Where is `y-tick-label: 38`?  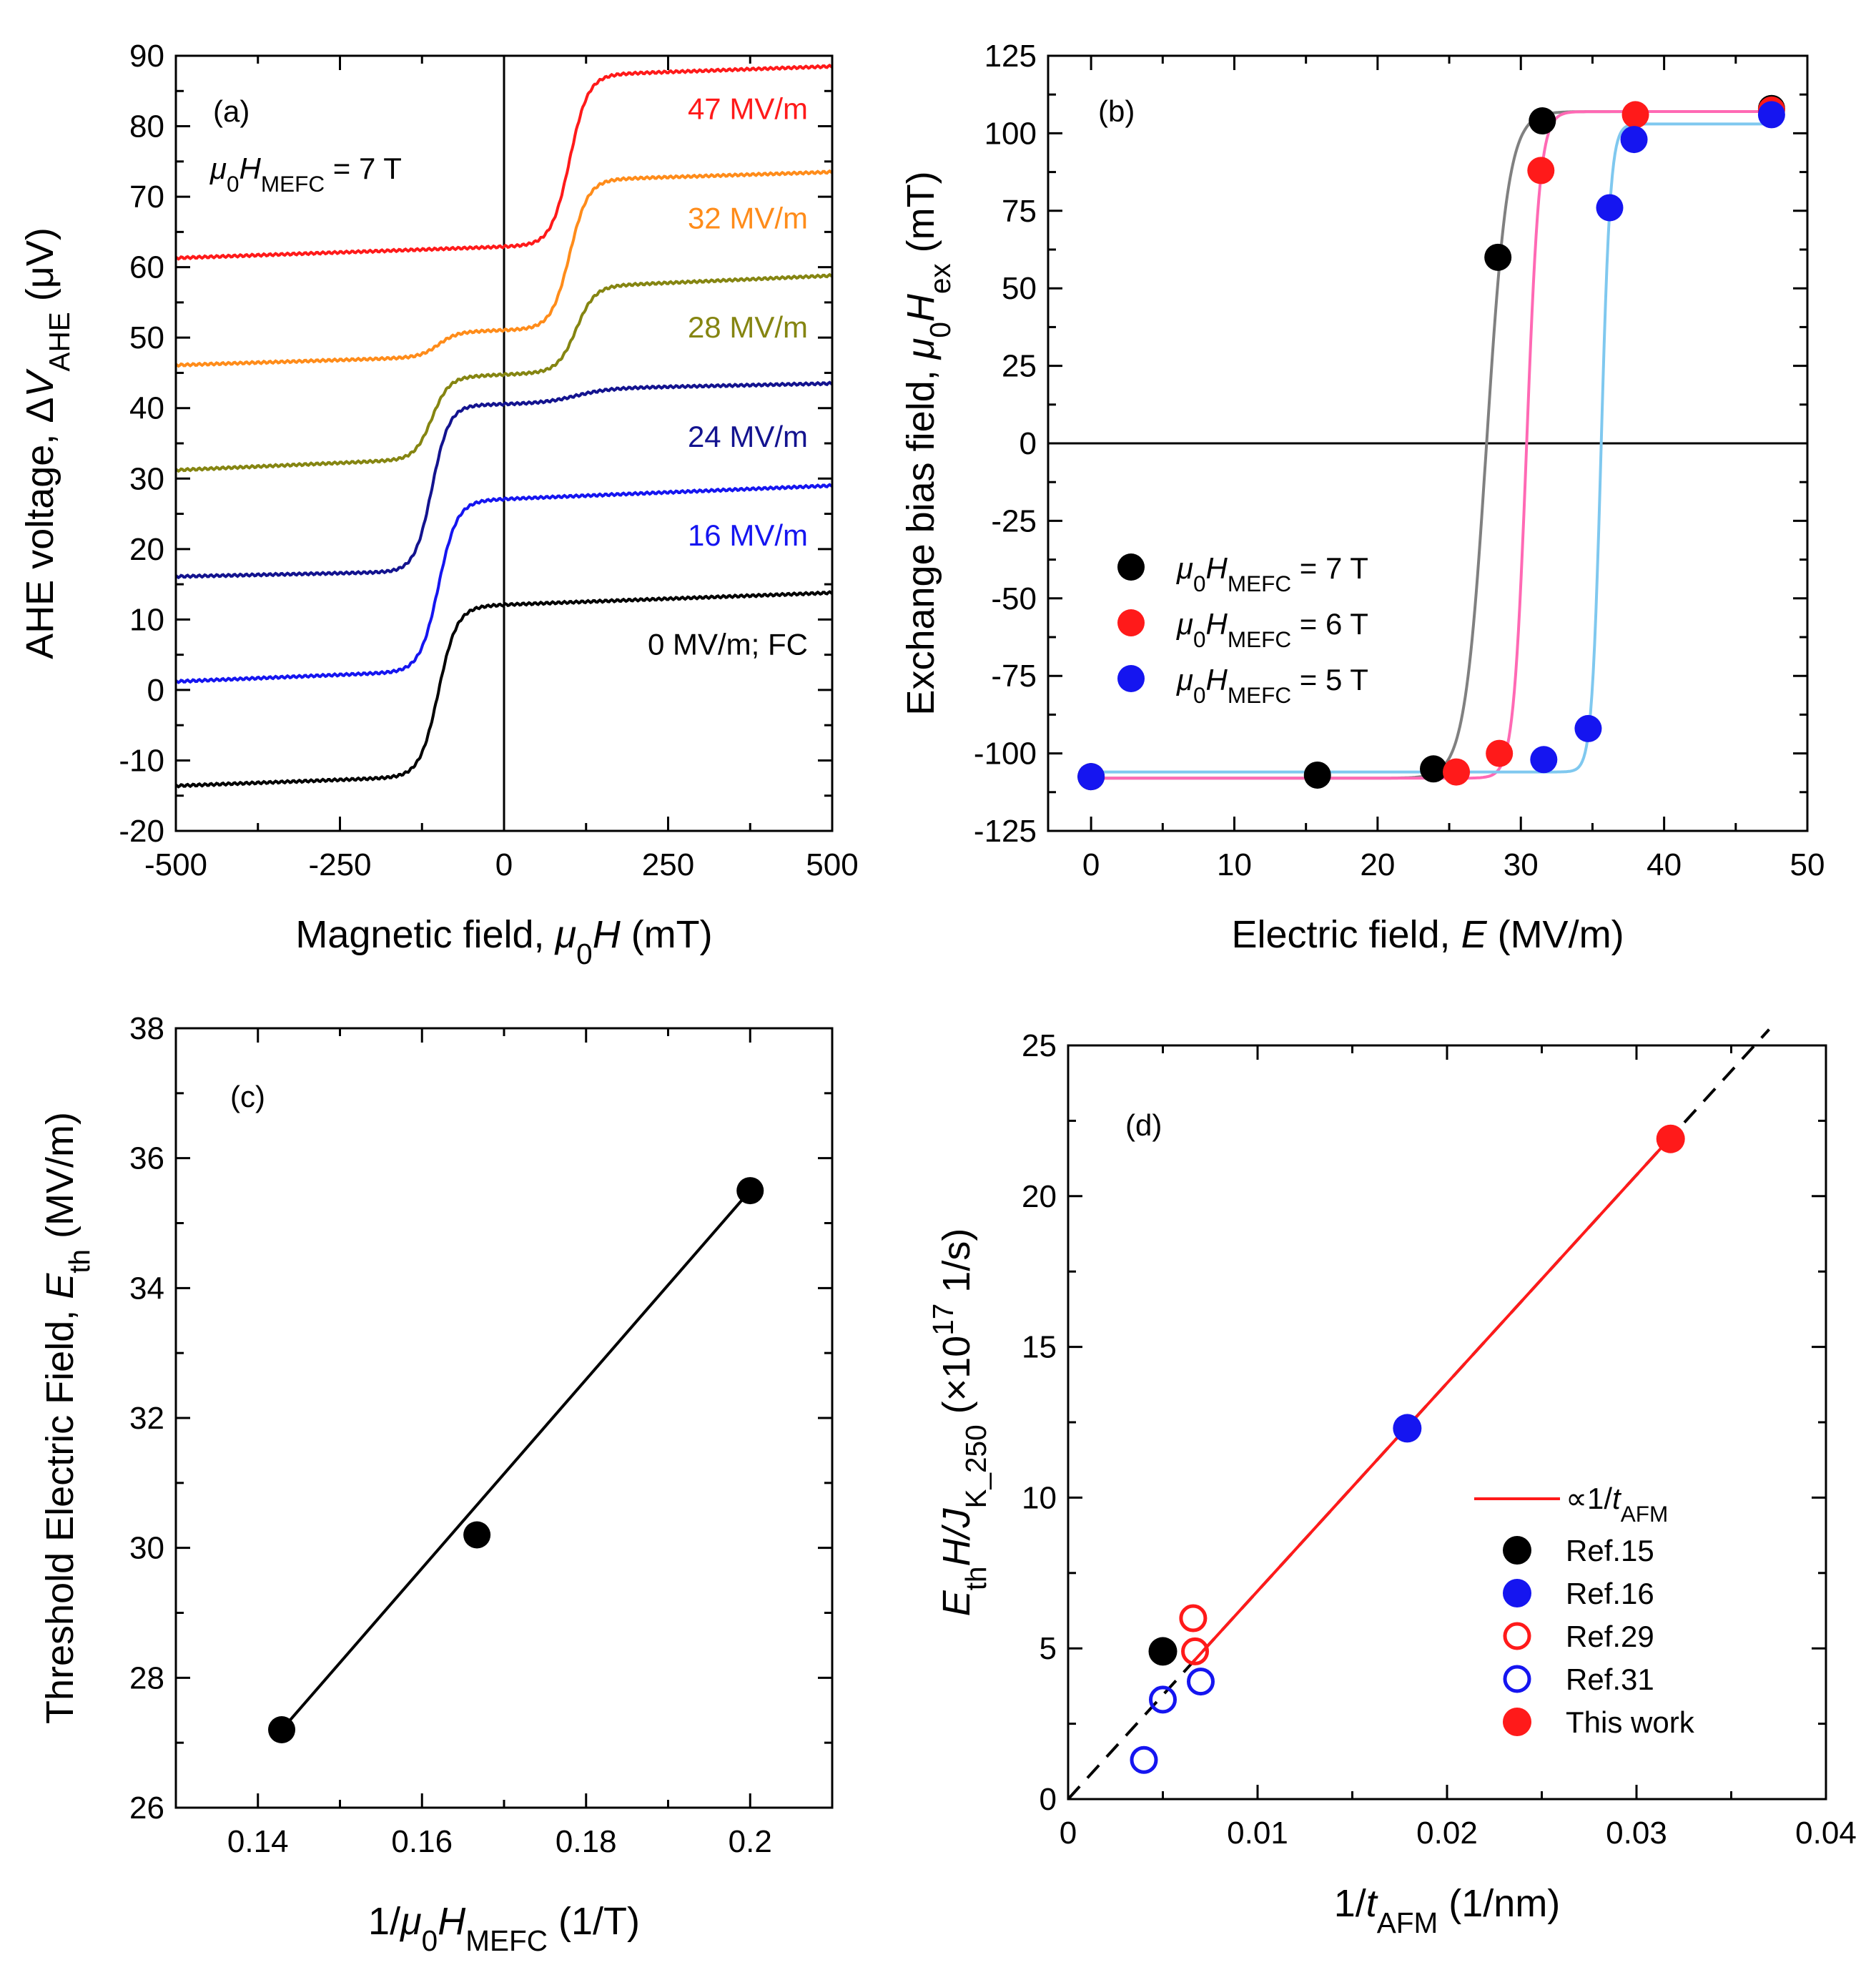 y-tick-label: 38 is located at coordinates (146, 1028).